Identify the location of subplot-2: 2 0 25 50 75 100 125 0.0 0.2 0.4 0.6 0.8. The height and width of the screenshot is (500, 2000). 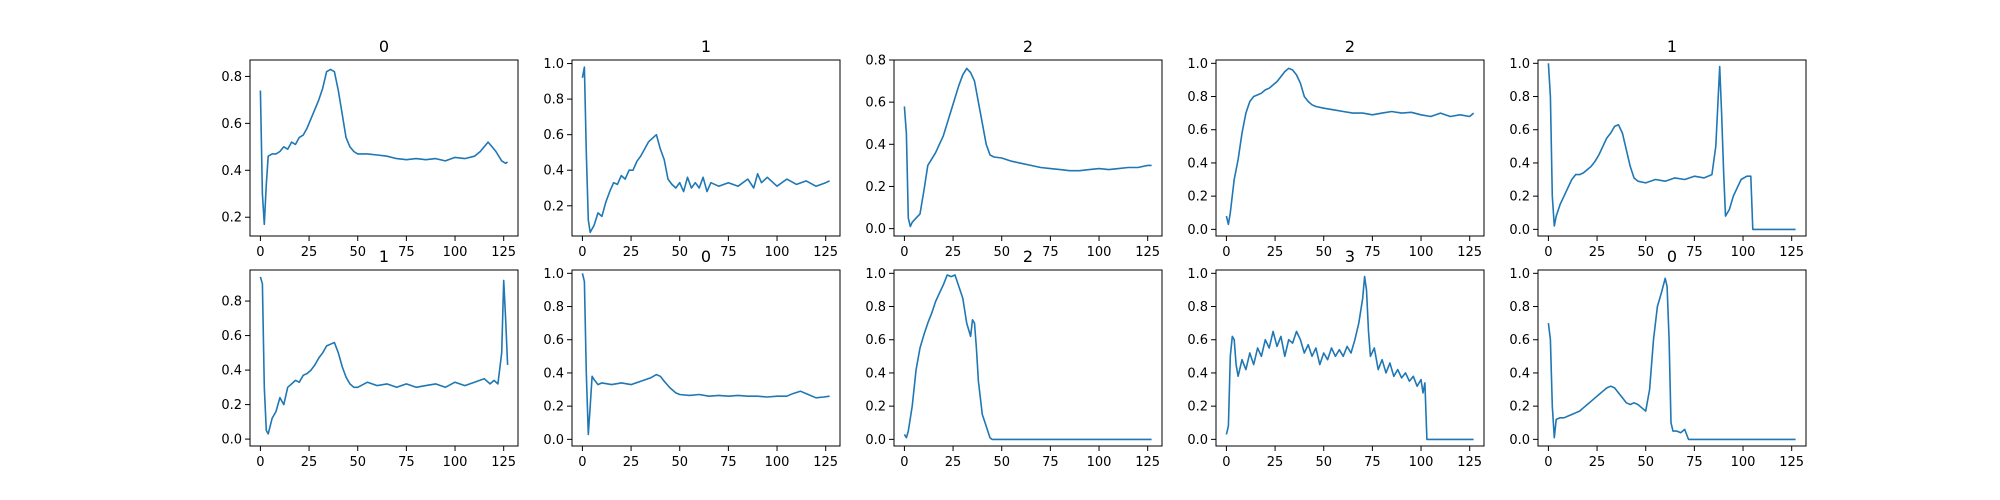
(1014, 148).